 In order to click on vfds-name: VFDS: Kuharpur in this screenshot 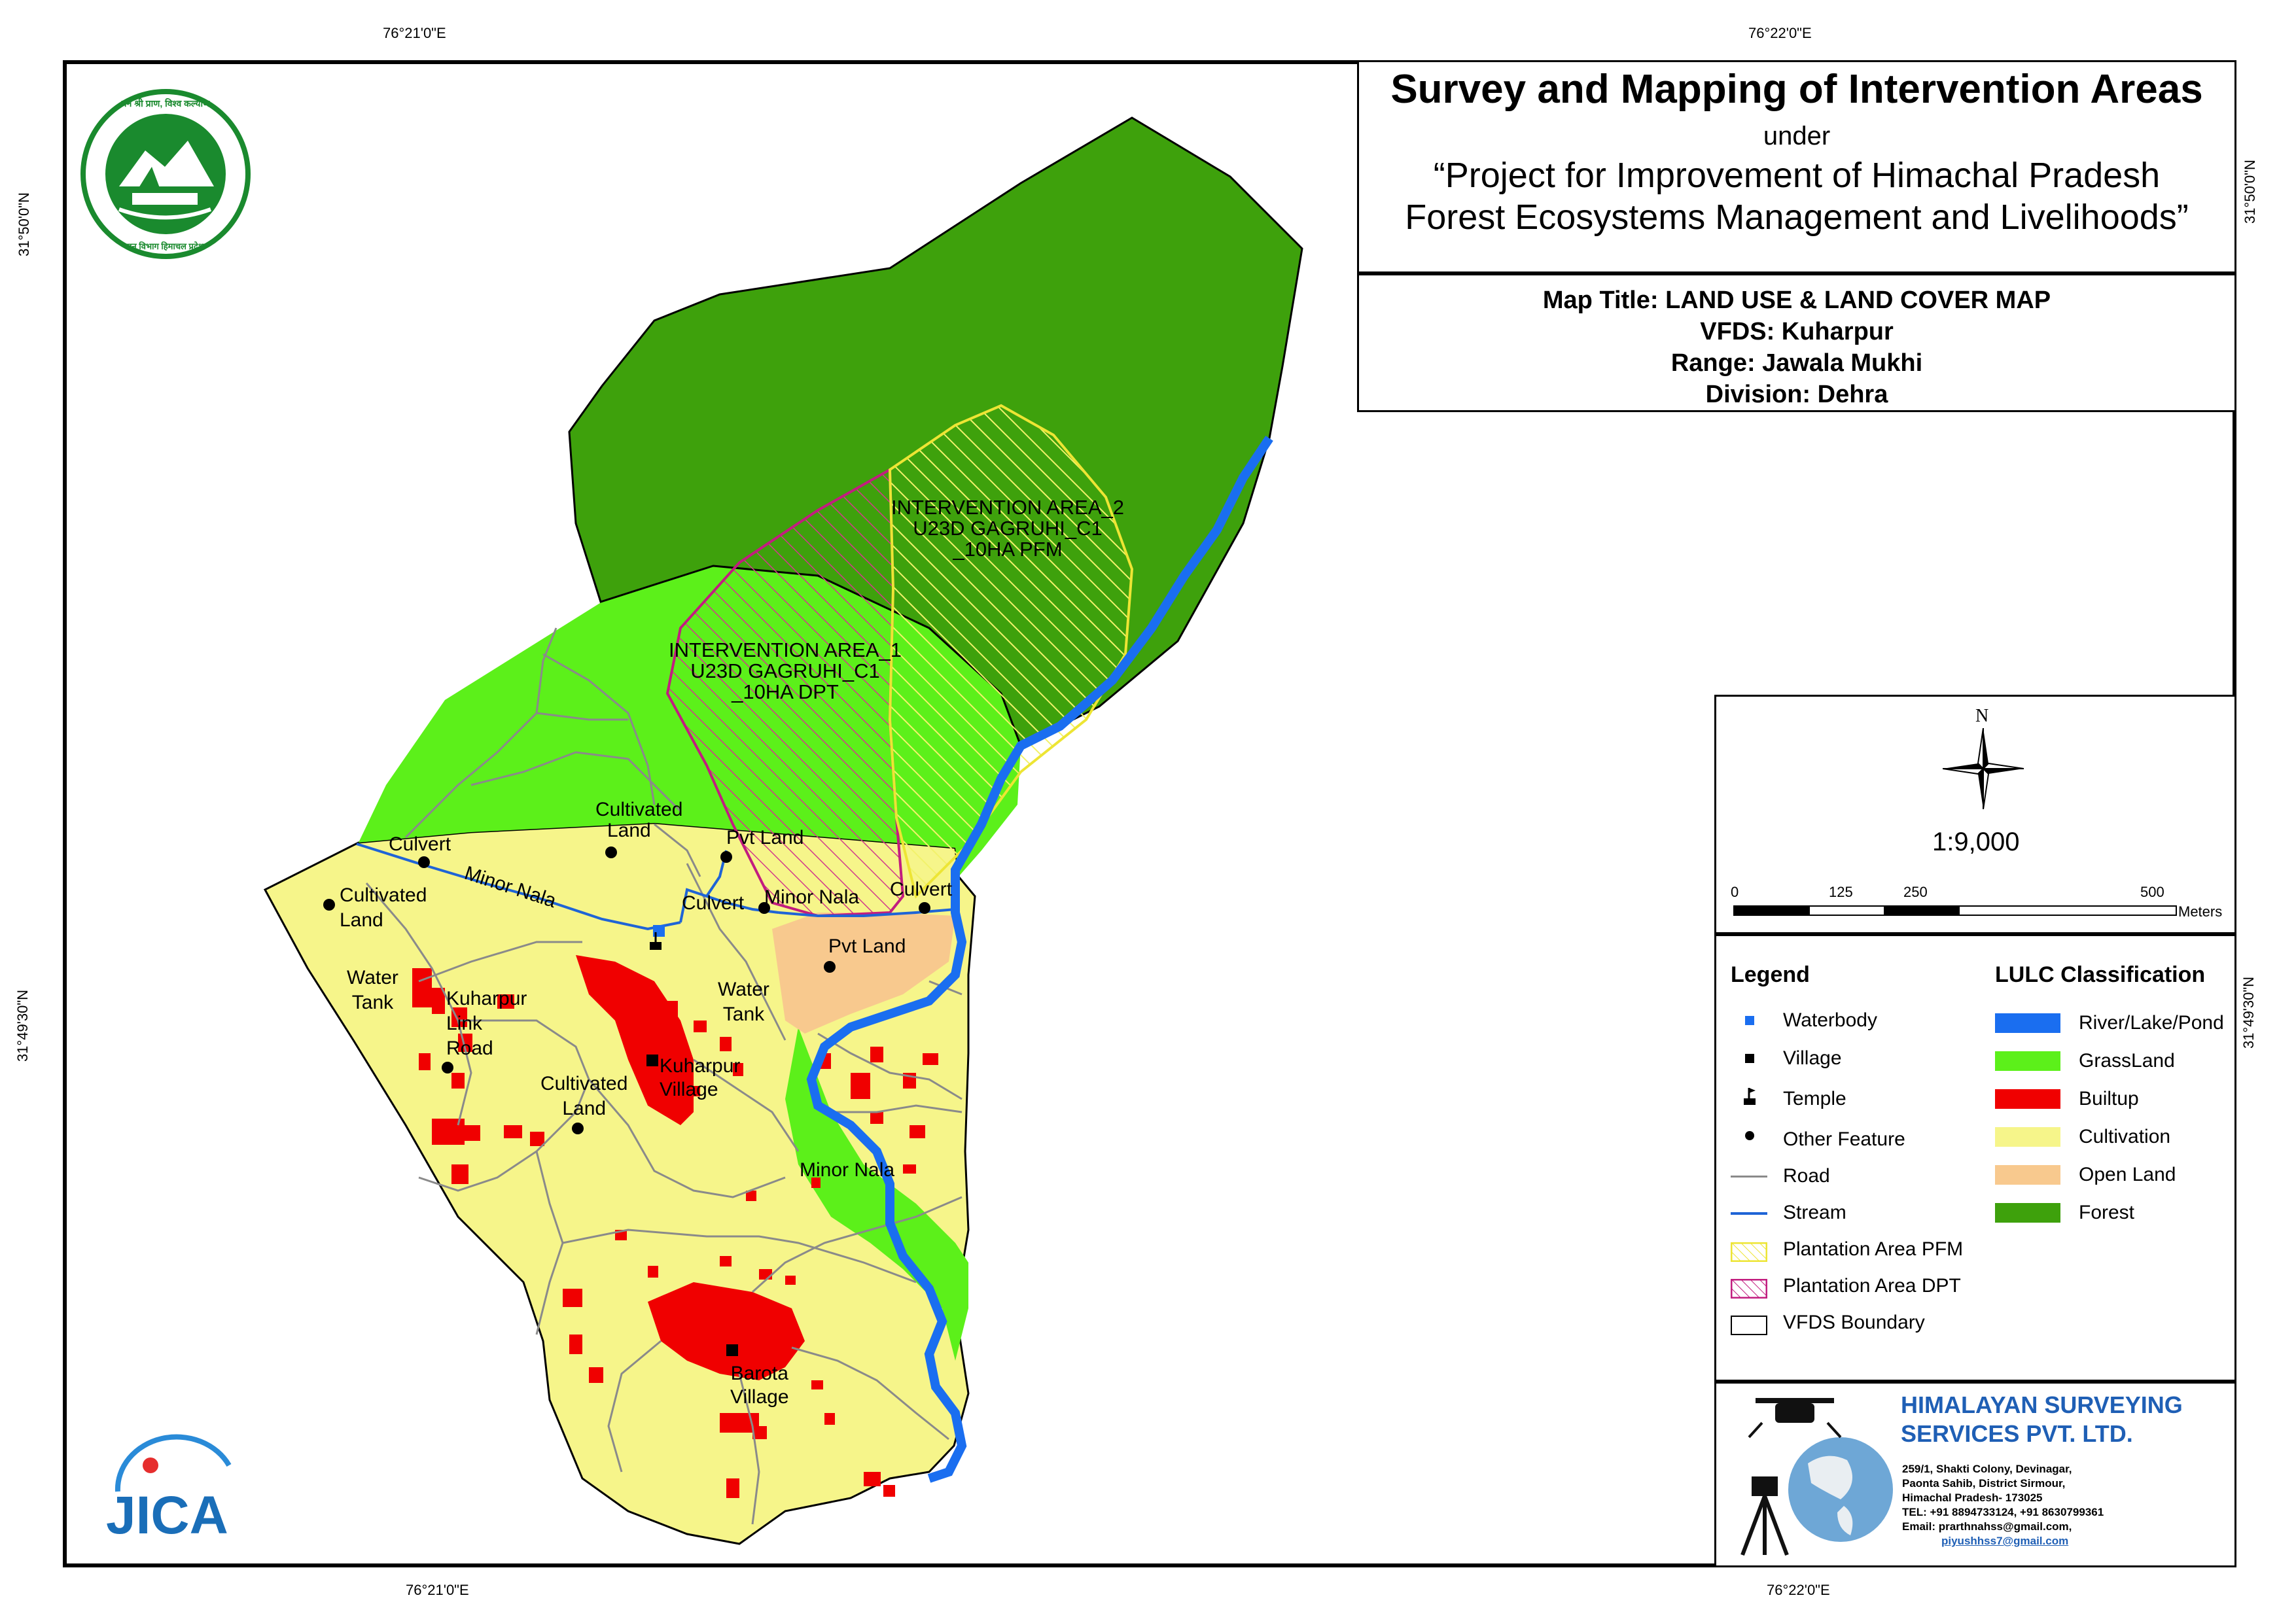, I will do `click(1797, 331)`.